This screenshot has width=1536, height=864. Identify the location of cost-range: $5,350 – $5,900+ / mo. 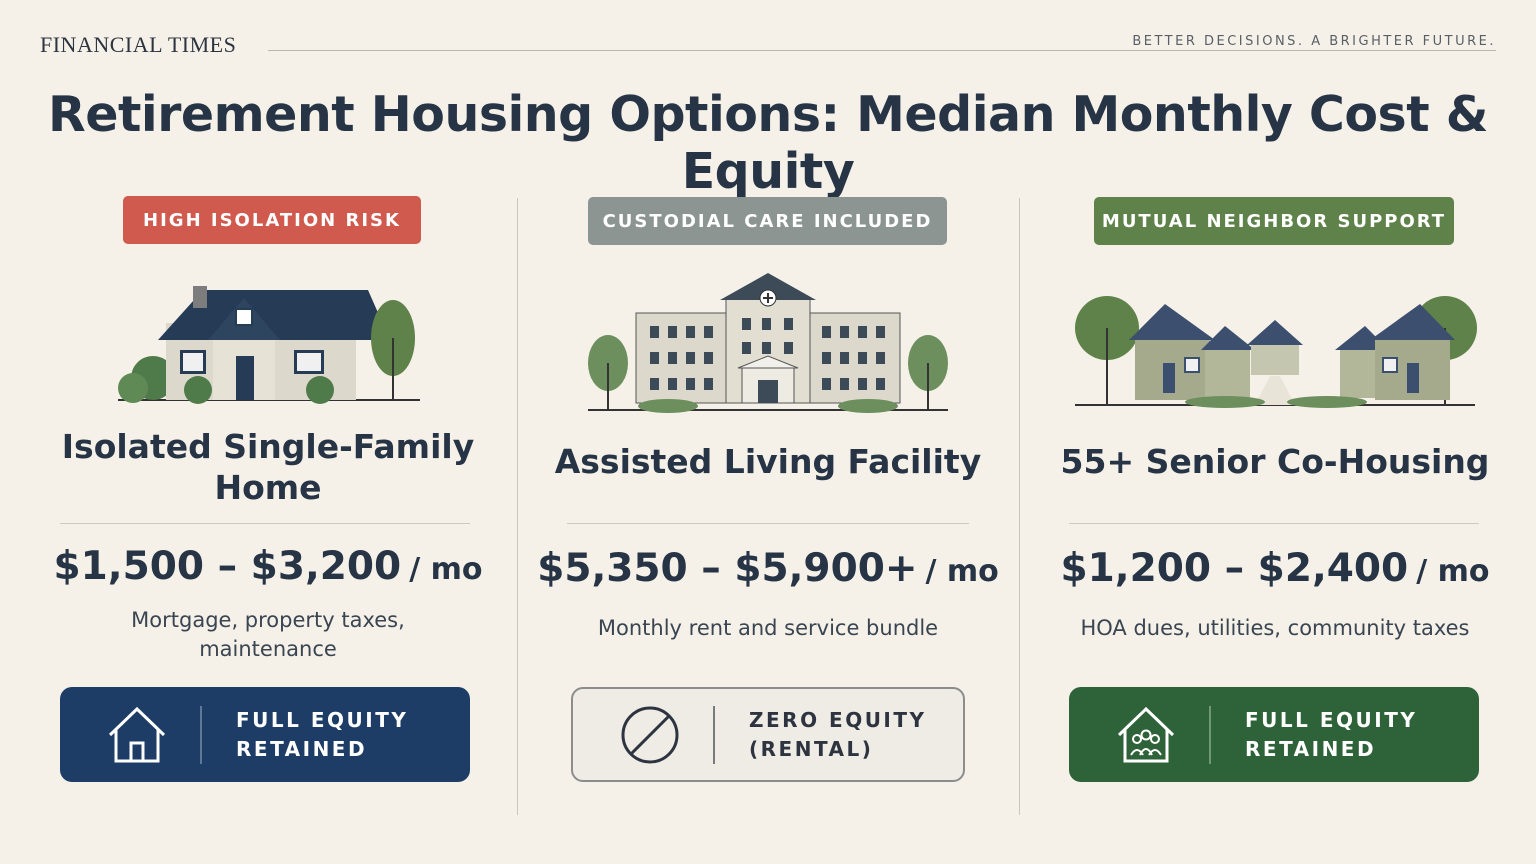
(768, 568).